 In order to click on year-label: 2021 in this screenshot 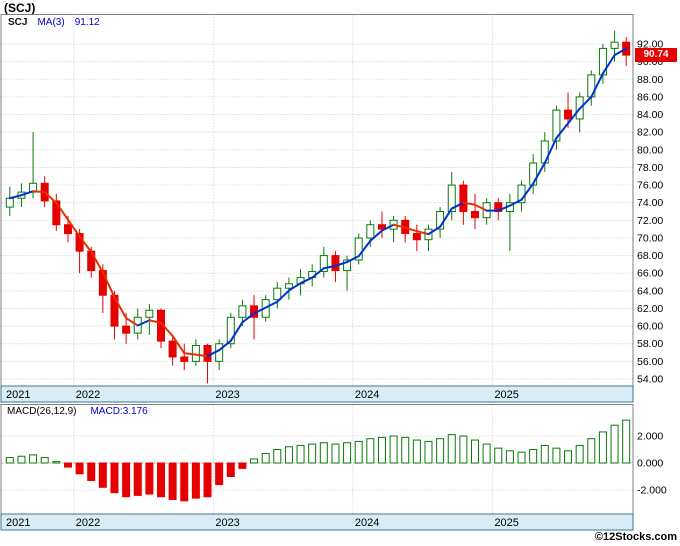, I will do `click(18, 523)`.